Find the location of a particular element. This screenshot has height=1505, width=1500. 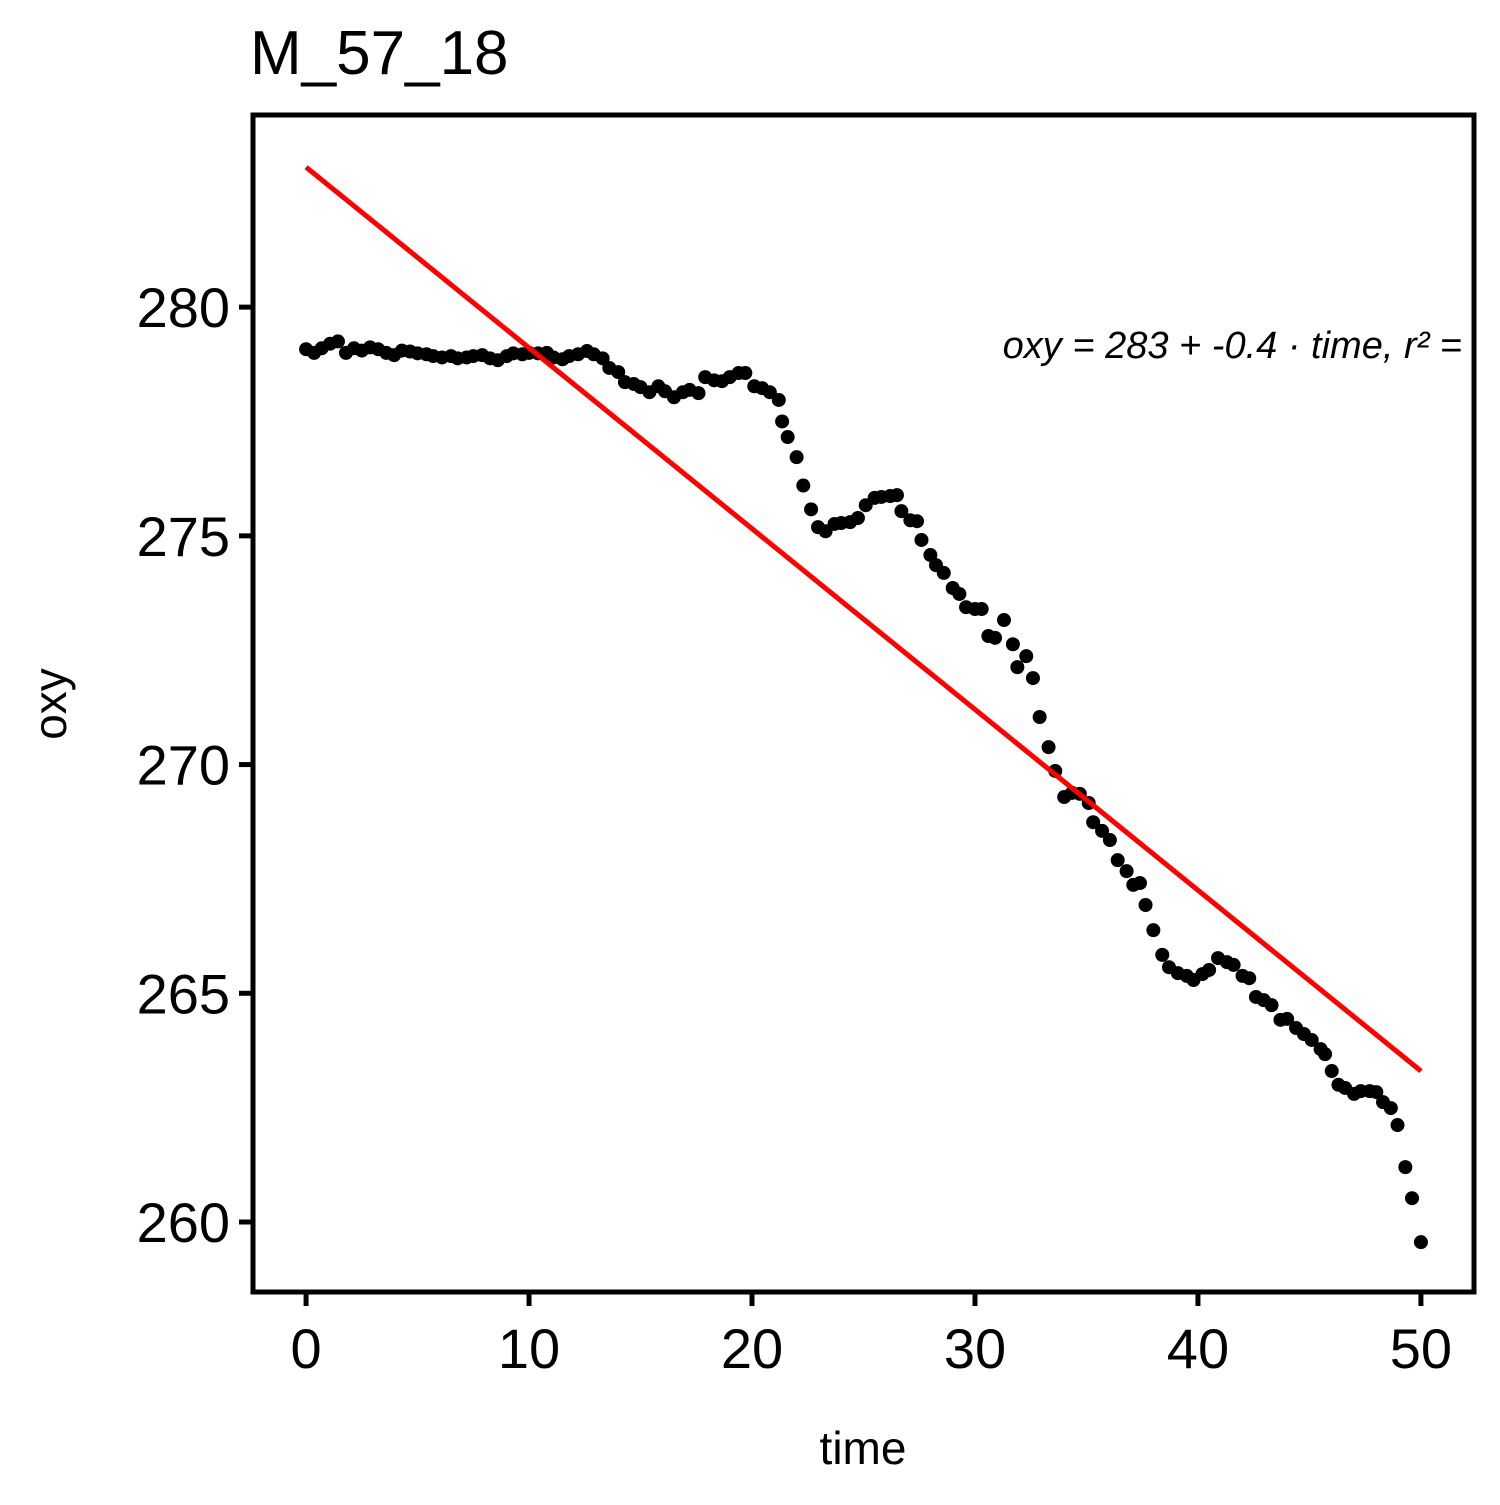

x-tick-label: 40 is located at coordinates (1198, 1348).